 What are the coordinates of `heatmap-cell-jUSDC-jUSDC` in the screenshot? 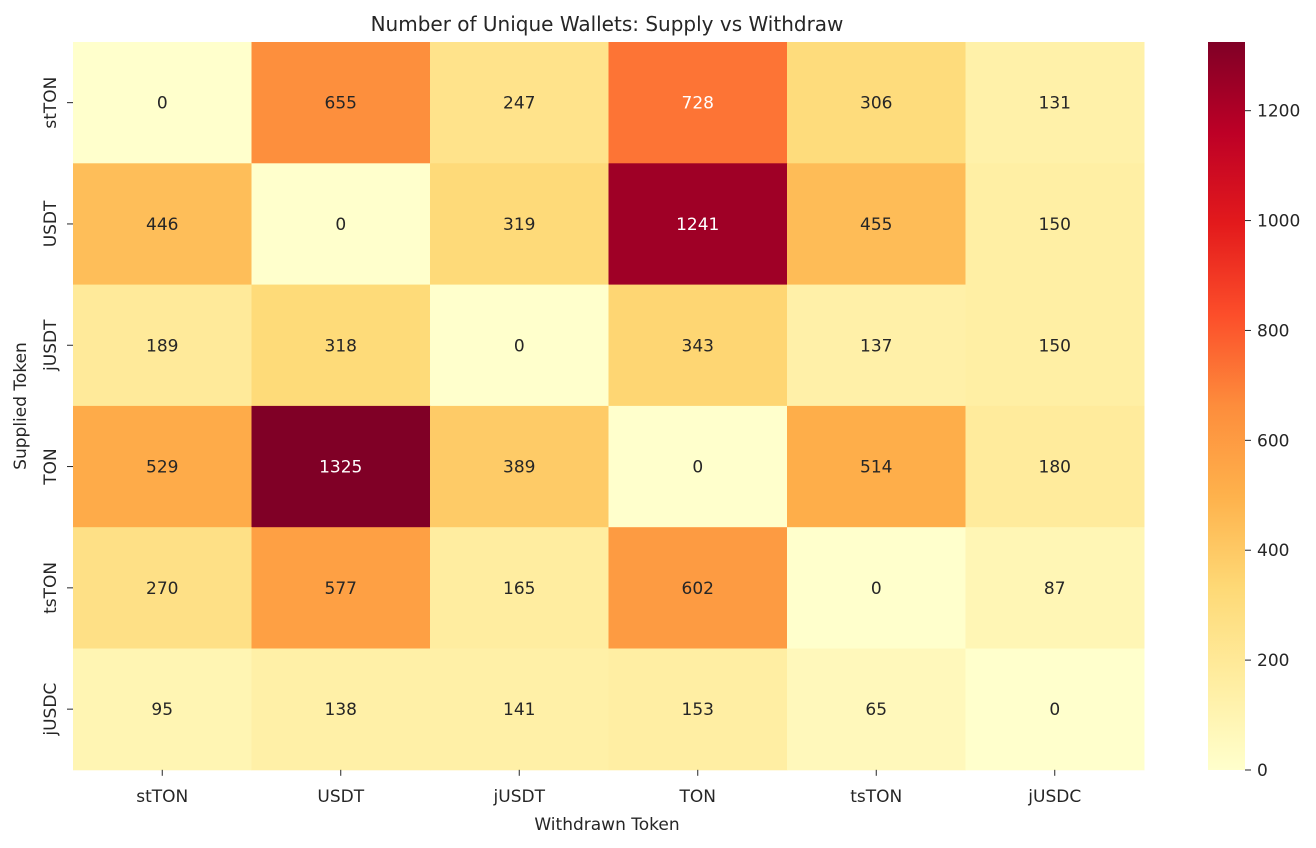 It's located at (1055, 709).